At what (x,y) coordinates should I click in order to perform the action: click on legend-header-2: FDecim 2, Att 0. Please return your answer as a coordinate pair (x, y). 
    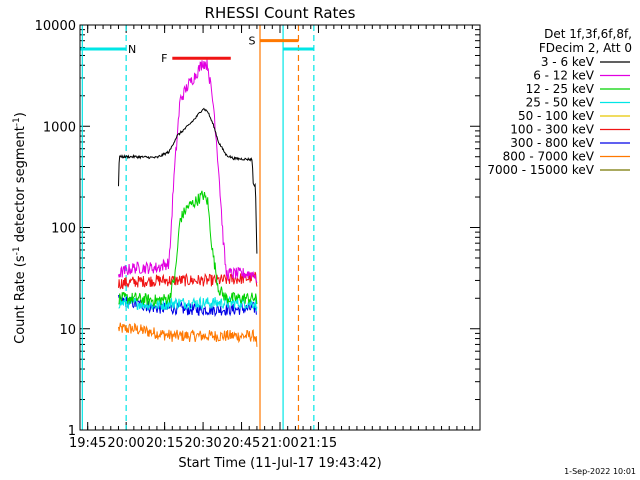
    Looking at the image, I should click on (585, 48).